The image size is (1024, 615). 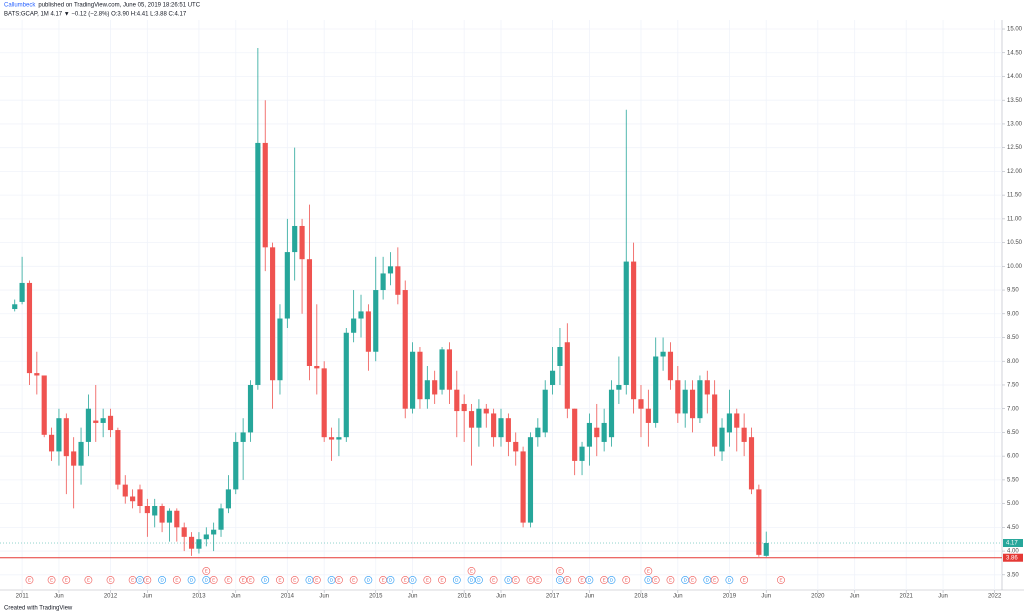 What do you see at coordinates (1013, 314) in the screenshot?
I see `y-tick-label: 9.00` at bounding box center [1013, 314].